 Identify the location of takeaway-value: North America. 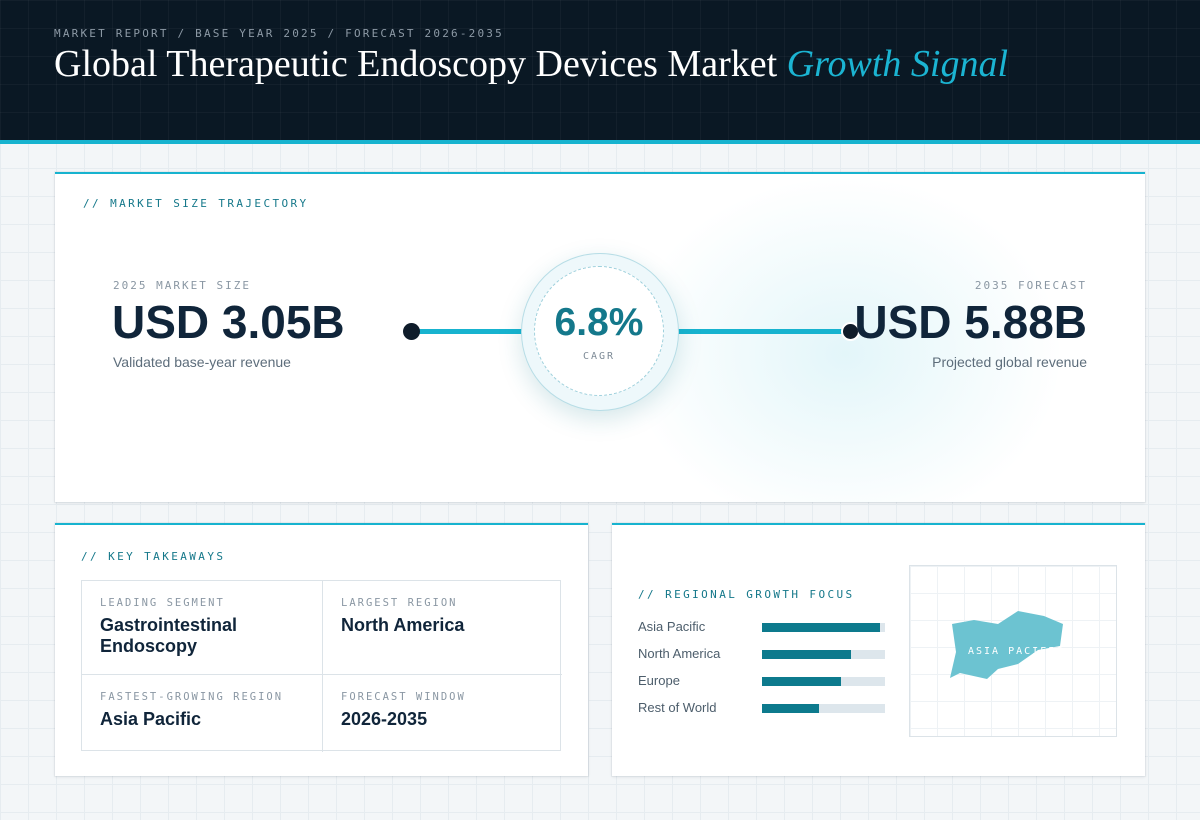
(403, 625).